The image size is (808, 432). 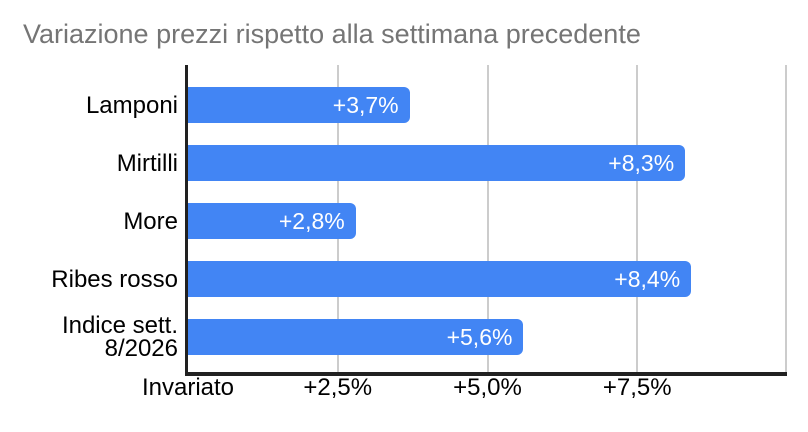 What do you see at coordinates (147, 163) in the screenshot?
I see `category-label-mirtilli: Mirtilli` at bounding box center [147, 163].